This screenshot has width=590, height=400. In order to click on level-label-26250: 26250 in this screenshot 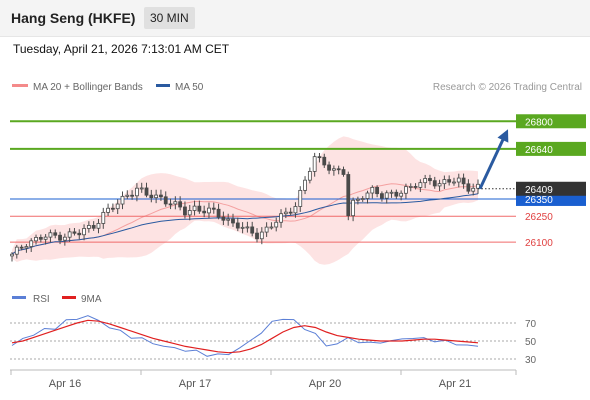, I will do `click(539, 217)`.